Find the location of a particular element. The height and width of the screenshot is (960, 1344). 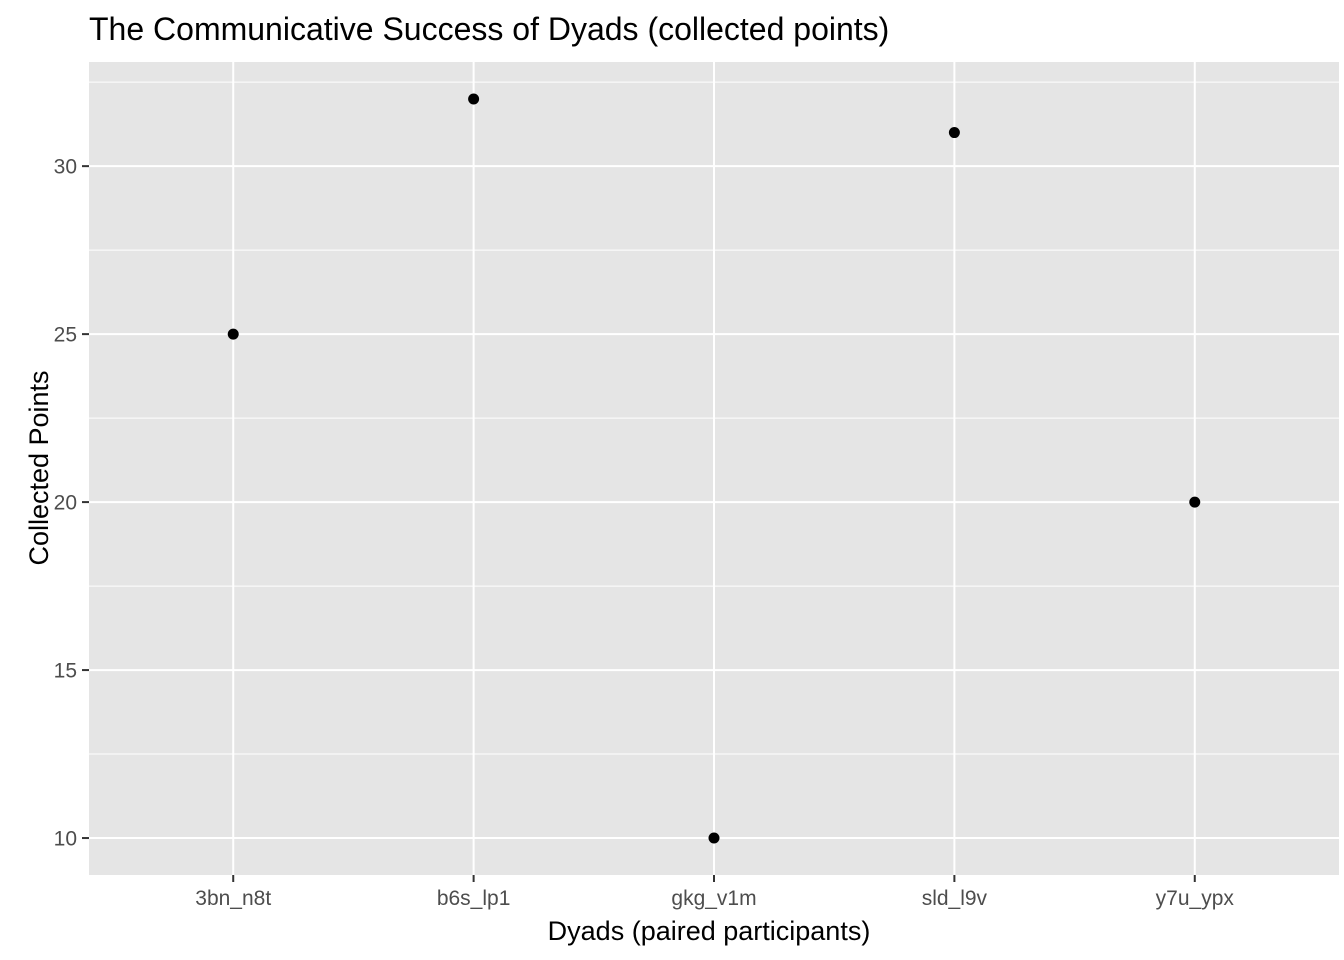

y-tick-label: 25 is located at coordinates (65, 335).